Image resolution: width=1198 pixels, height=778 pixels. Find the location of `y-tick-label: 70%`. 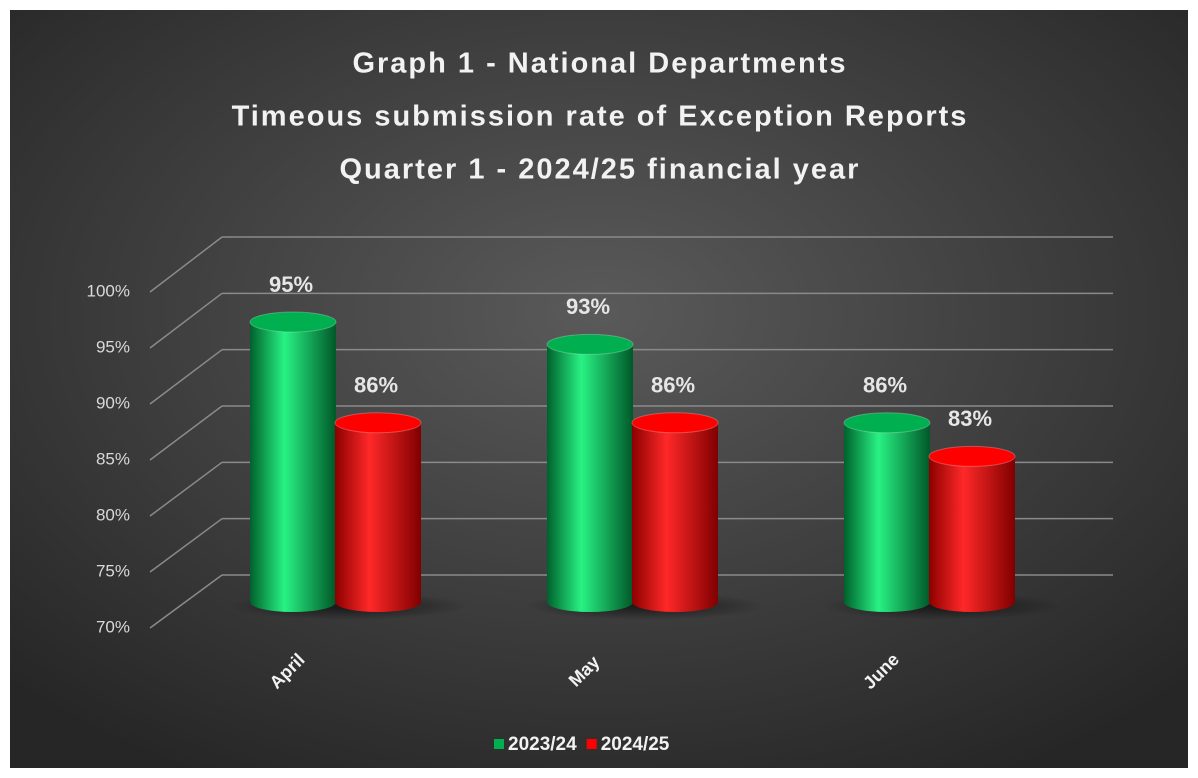

y-tick-label: 70% is located at coordinates (113, 626).